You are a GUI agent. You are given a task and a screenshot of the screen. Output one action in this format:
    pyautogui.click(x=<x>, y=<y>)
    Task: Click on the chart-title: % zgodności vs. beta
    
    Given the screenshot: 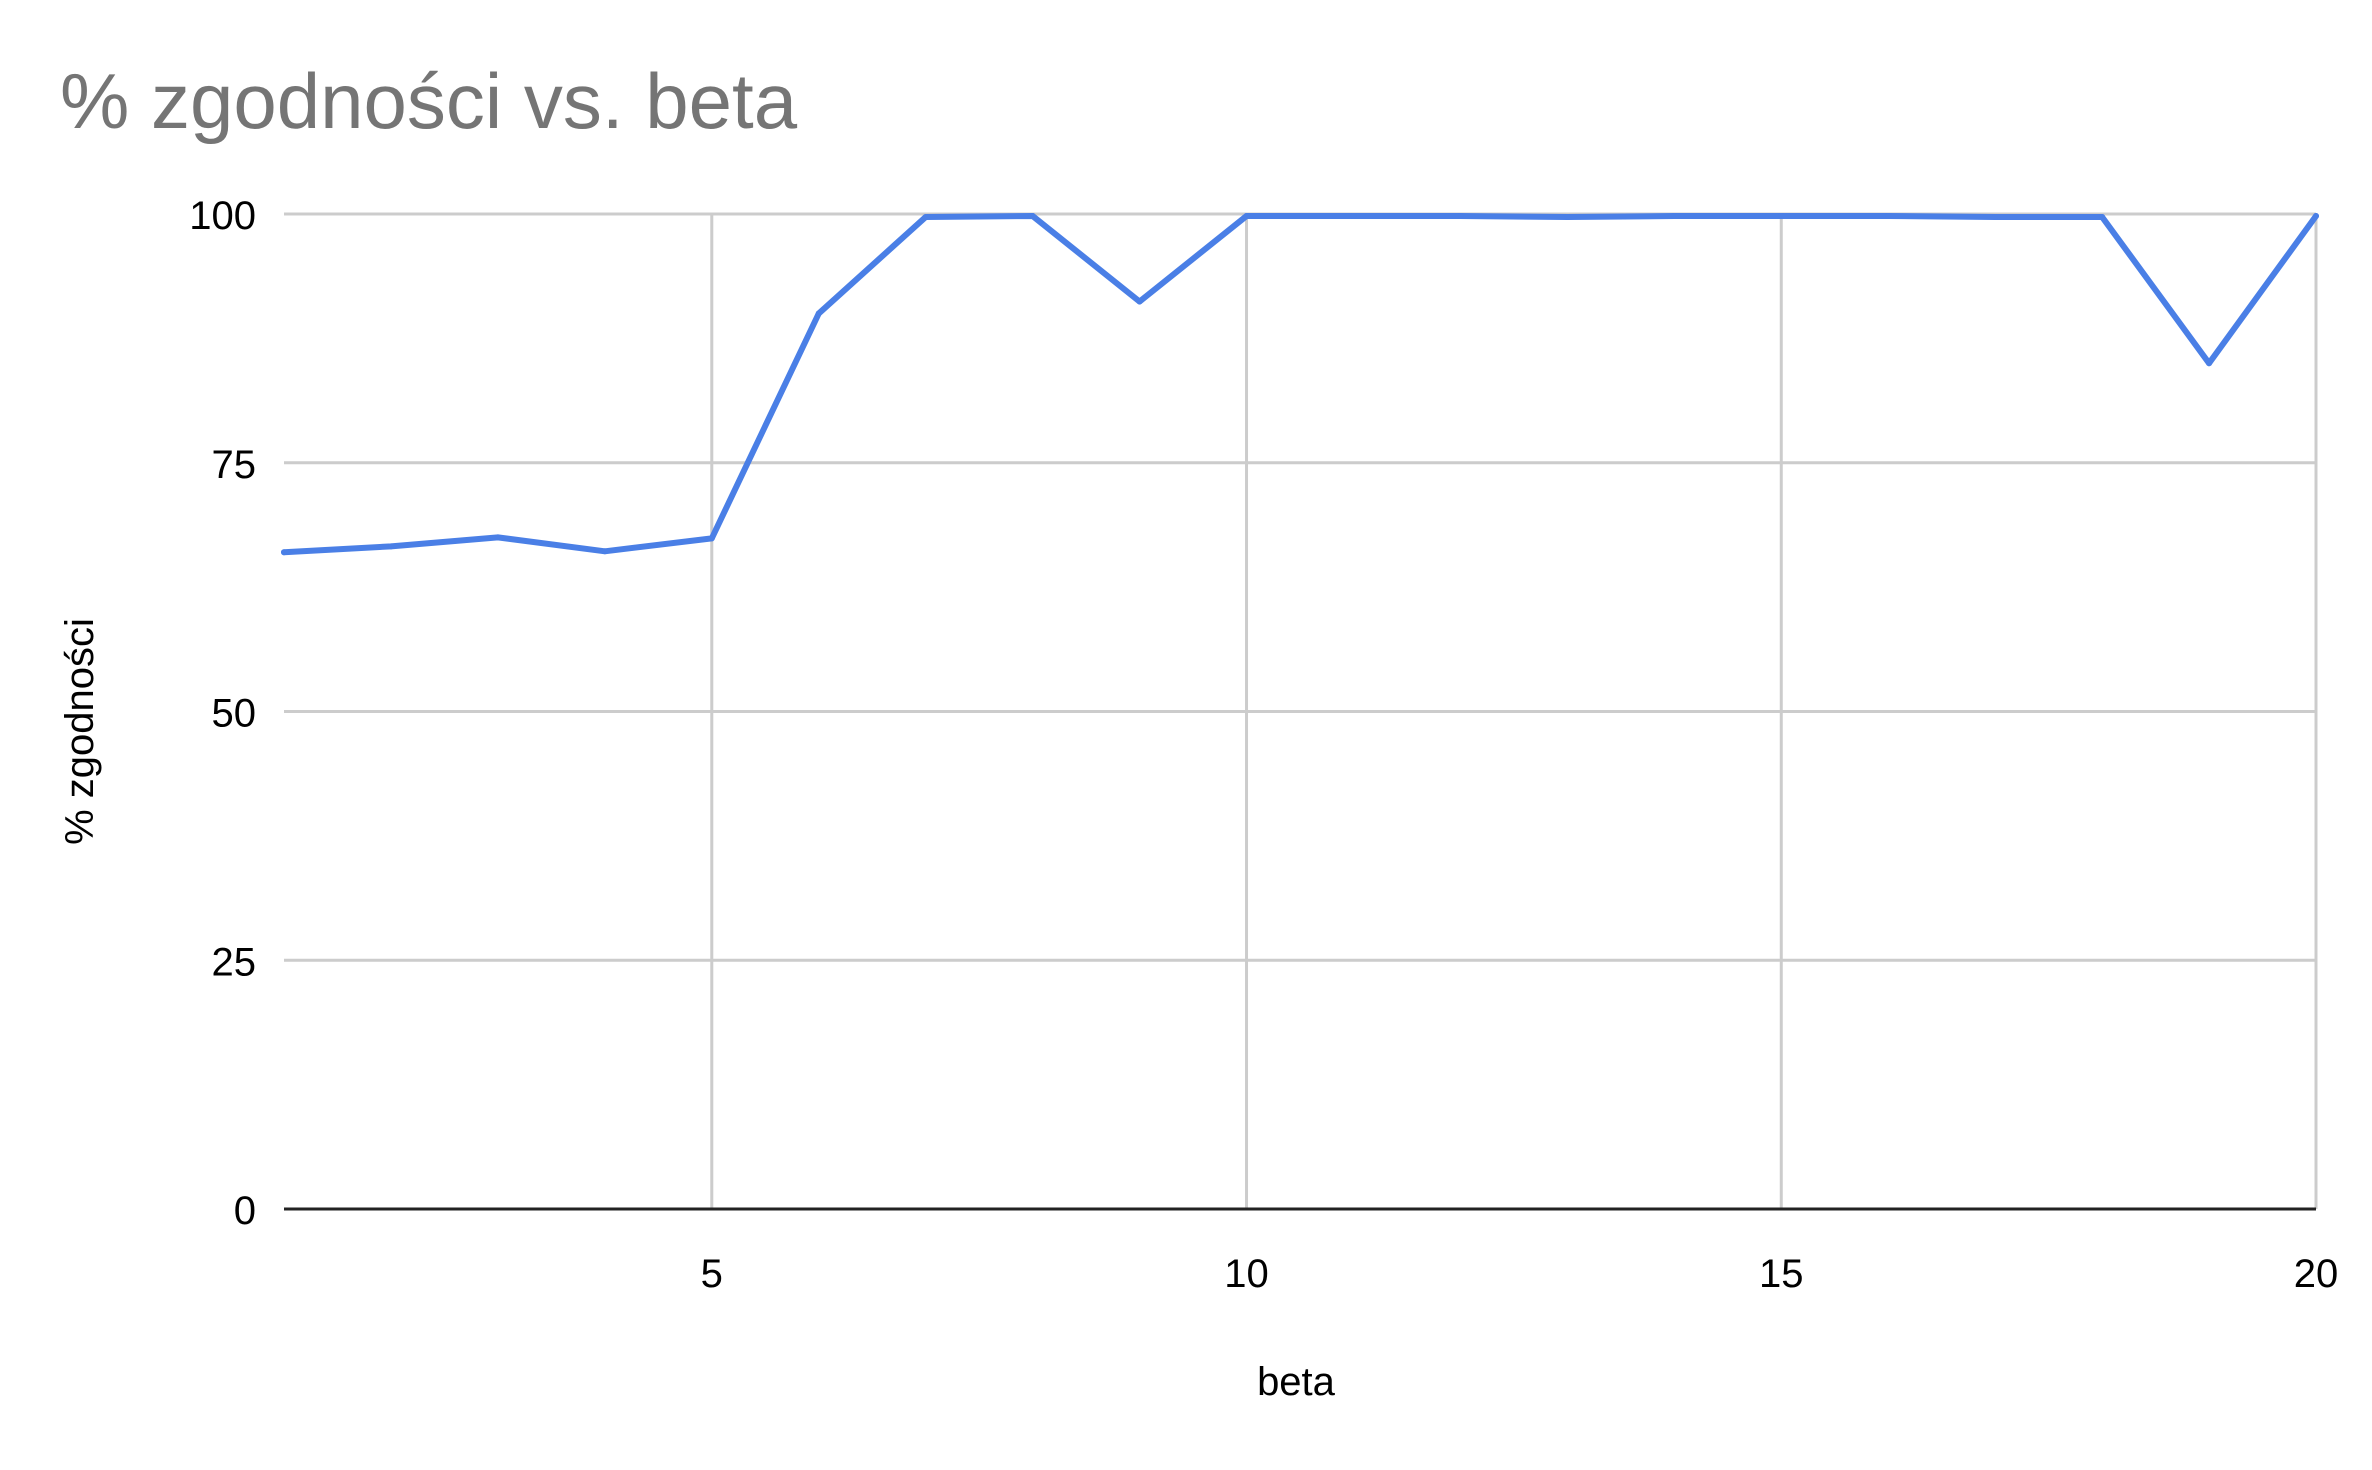 What is the action you would take?
    pyautogui.click(x=429, y=101)
    